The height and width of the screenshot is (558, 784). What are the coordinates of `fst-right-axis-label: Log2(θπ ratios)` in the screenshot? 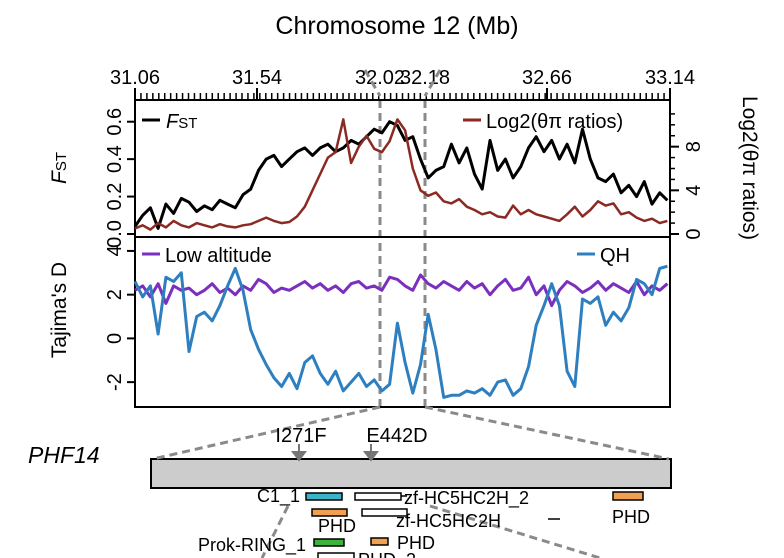 It's located at (749, 168).